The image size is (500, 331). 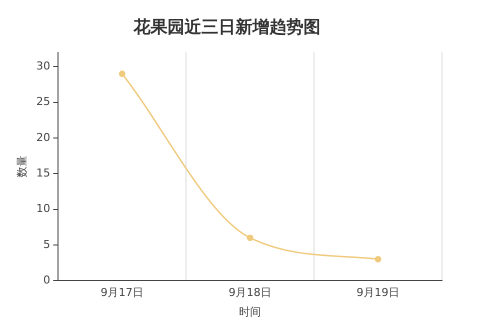 What do you see at coordinates (226, 28) in the screenshot?
I see `chart-title: 花果园近三日新增趋势图` at bounding box center [226, 28].